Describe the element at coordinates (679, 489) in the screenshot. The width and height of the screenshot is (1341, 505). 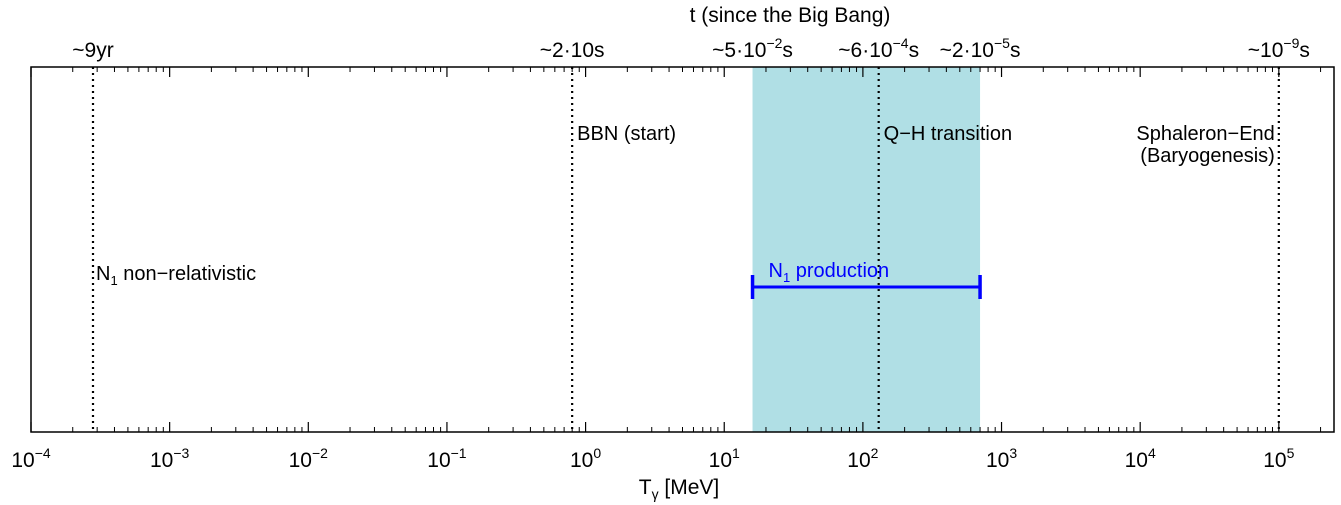
I see `x-axis-label: Tγ [MeV]` at that location.